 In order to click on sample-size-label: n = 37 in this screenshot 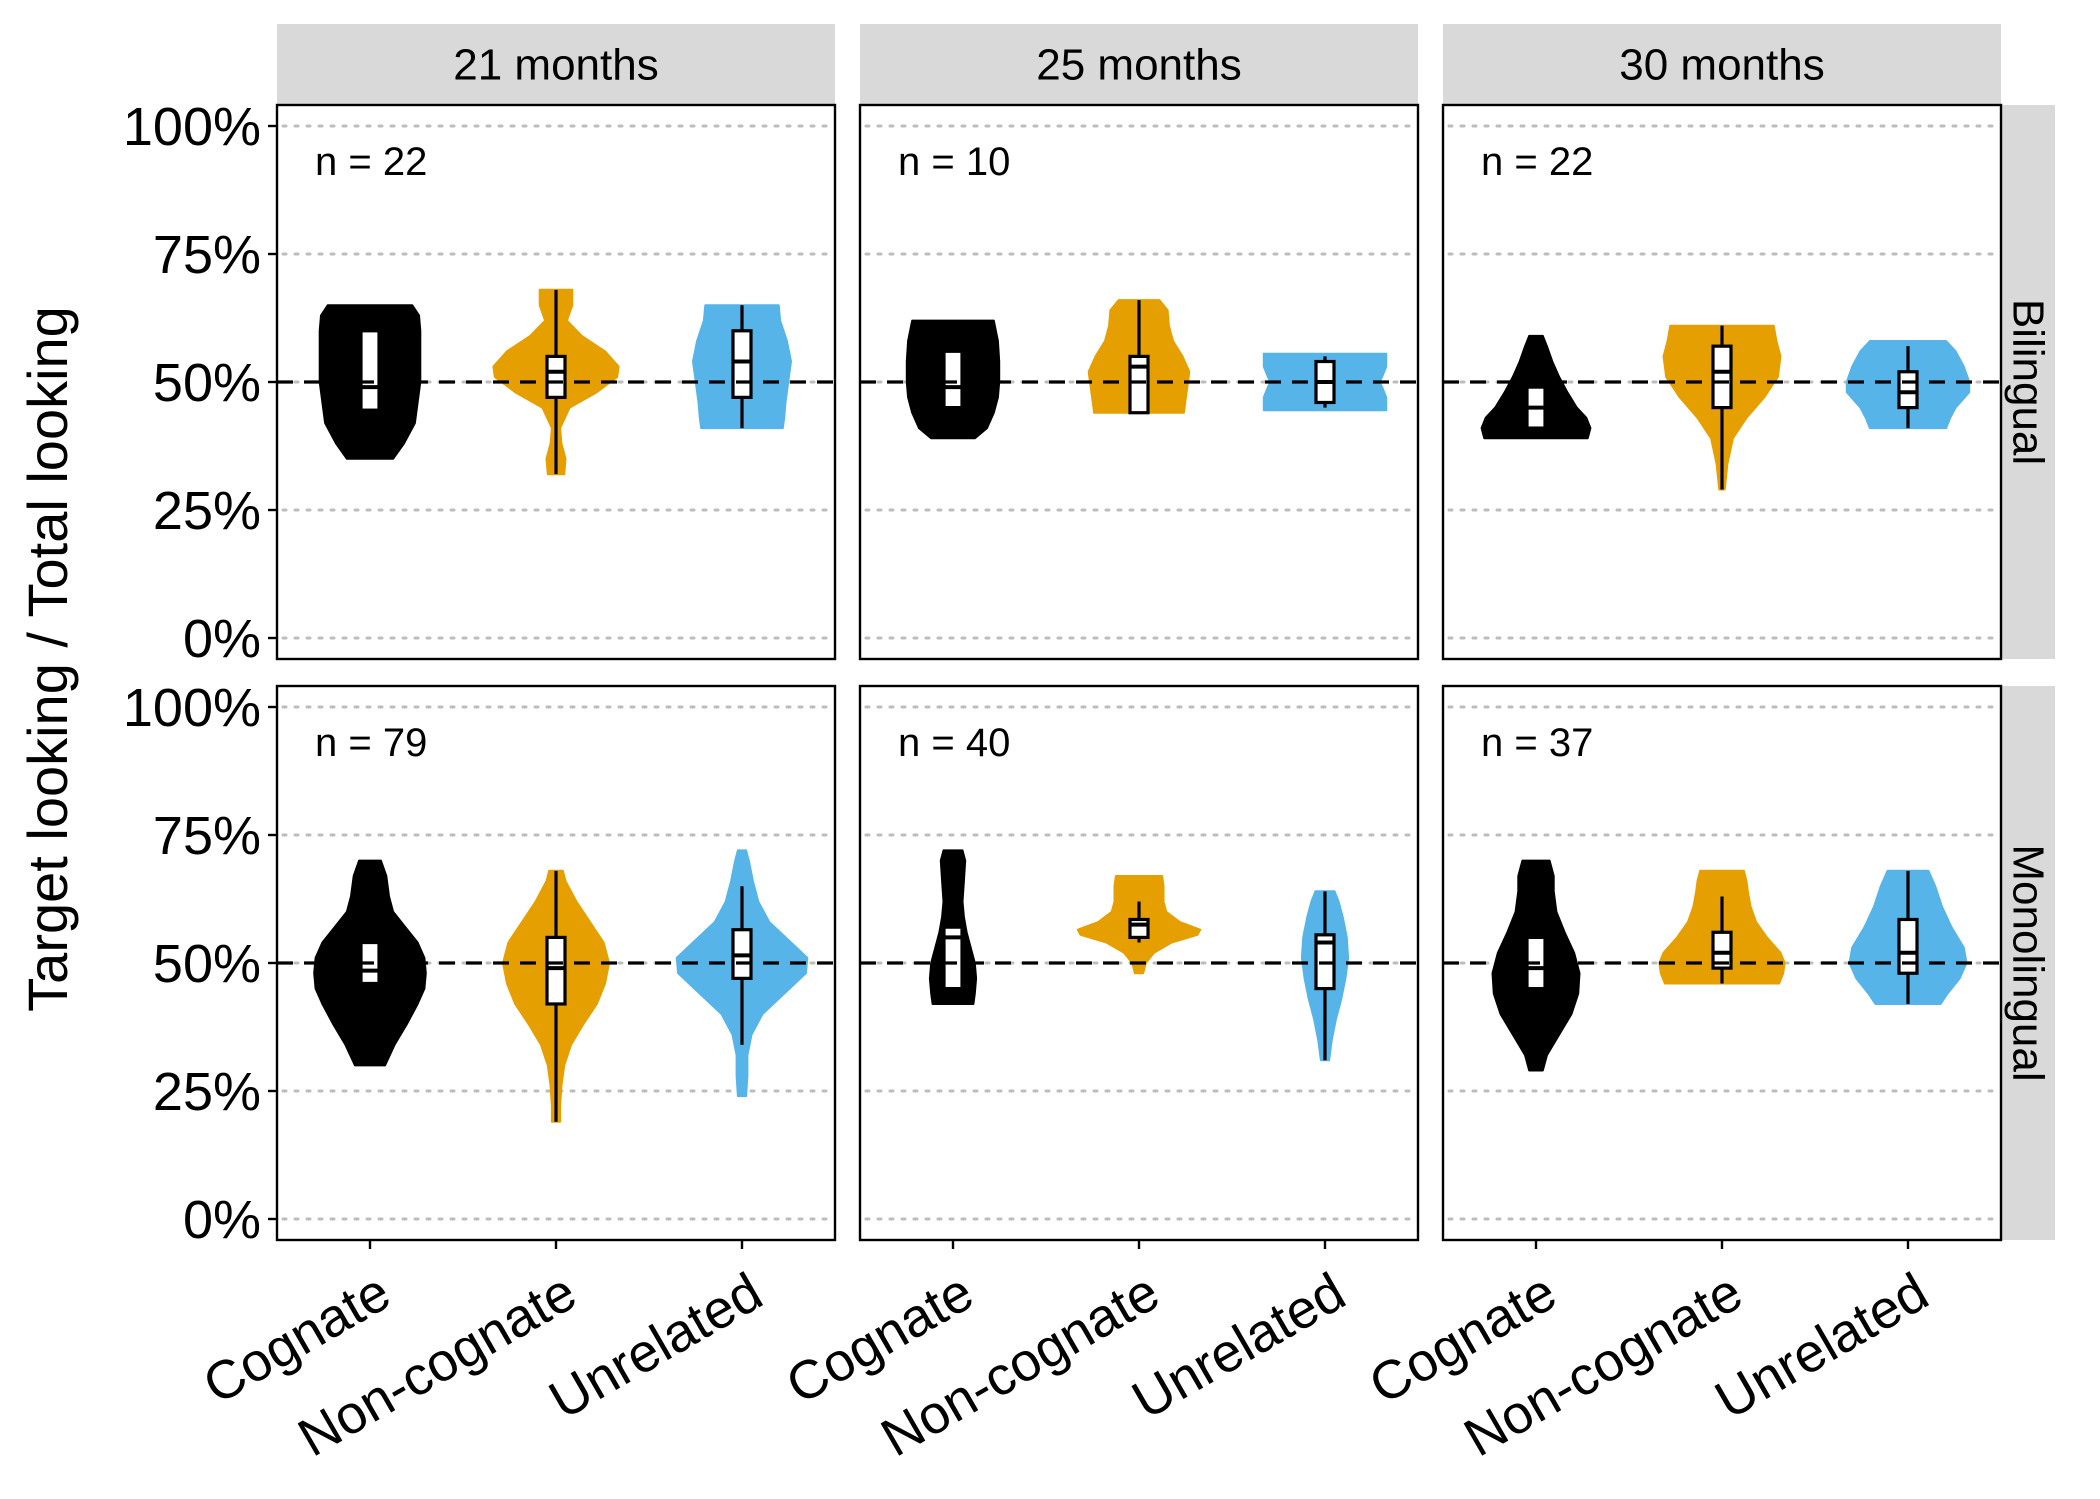, I will do `click(1537, 743)`.